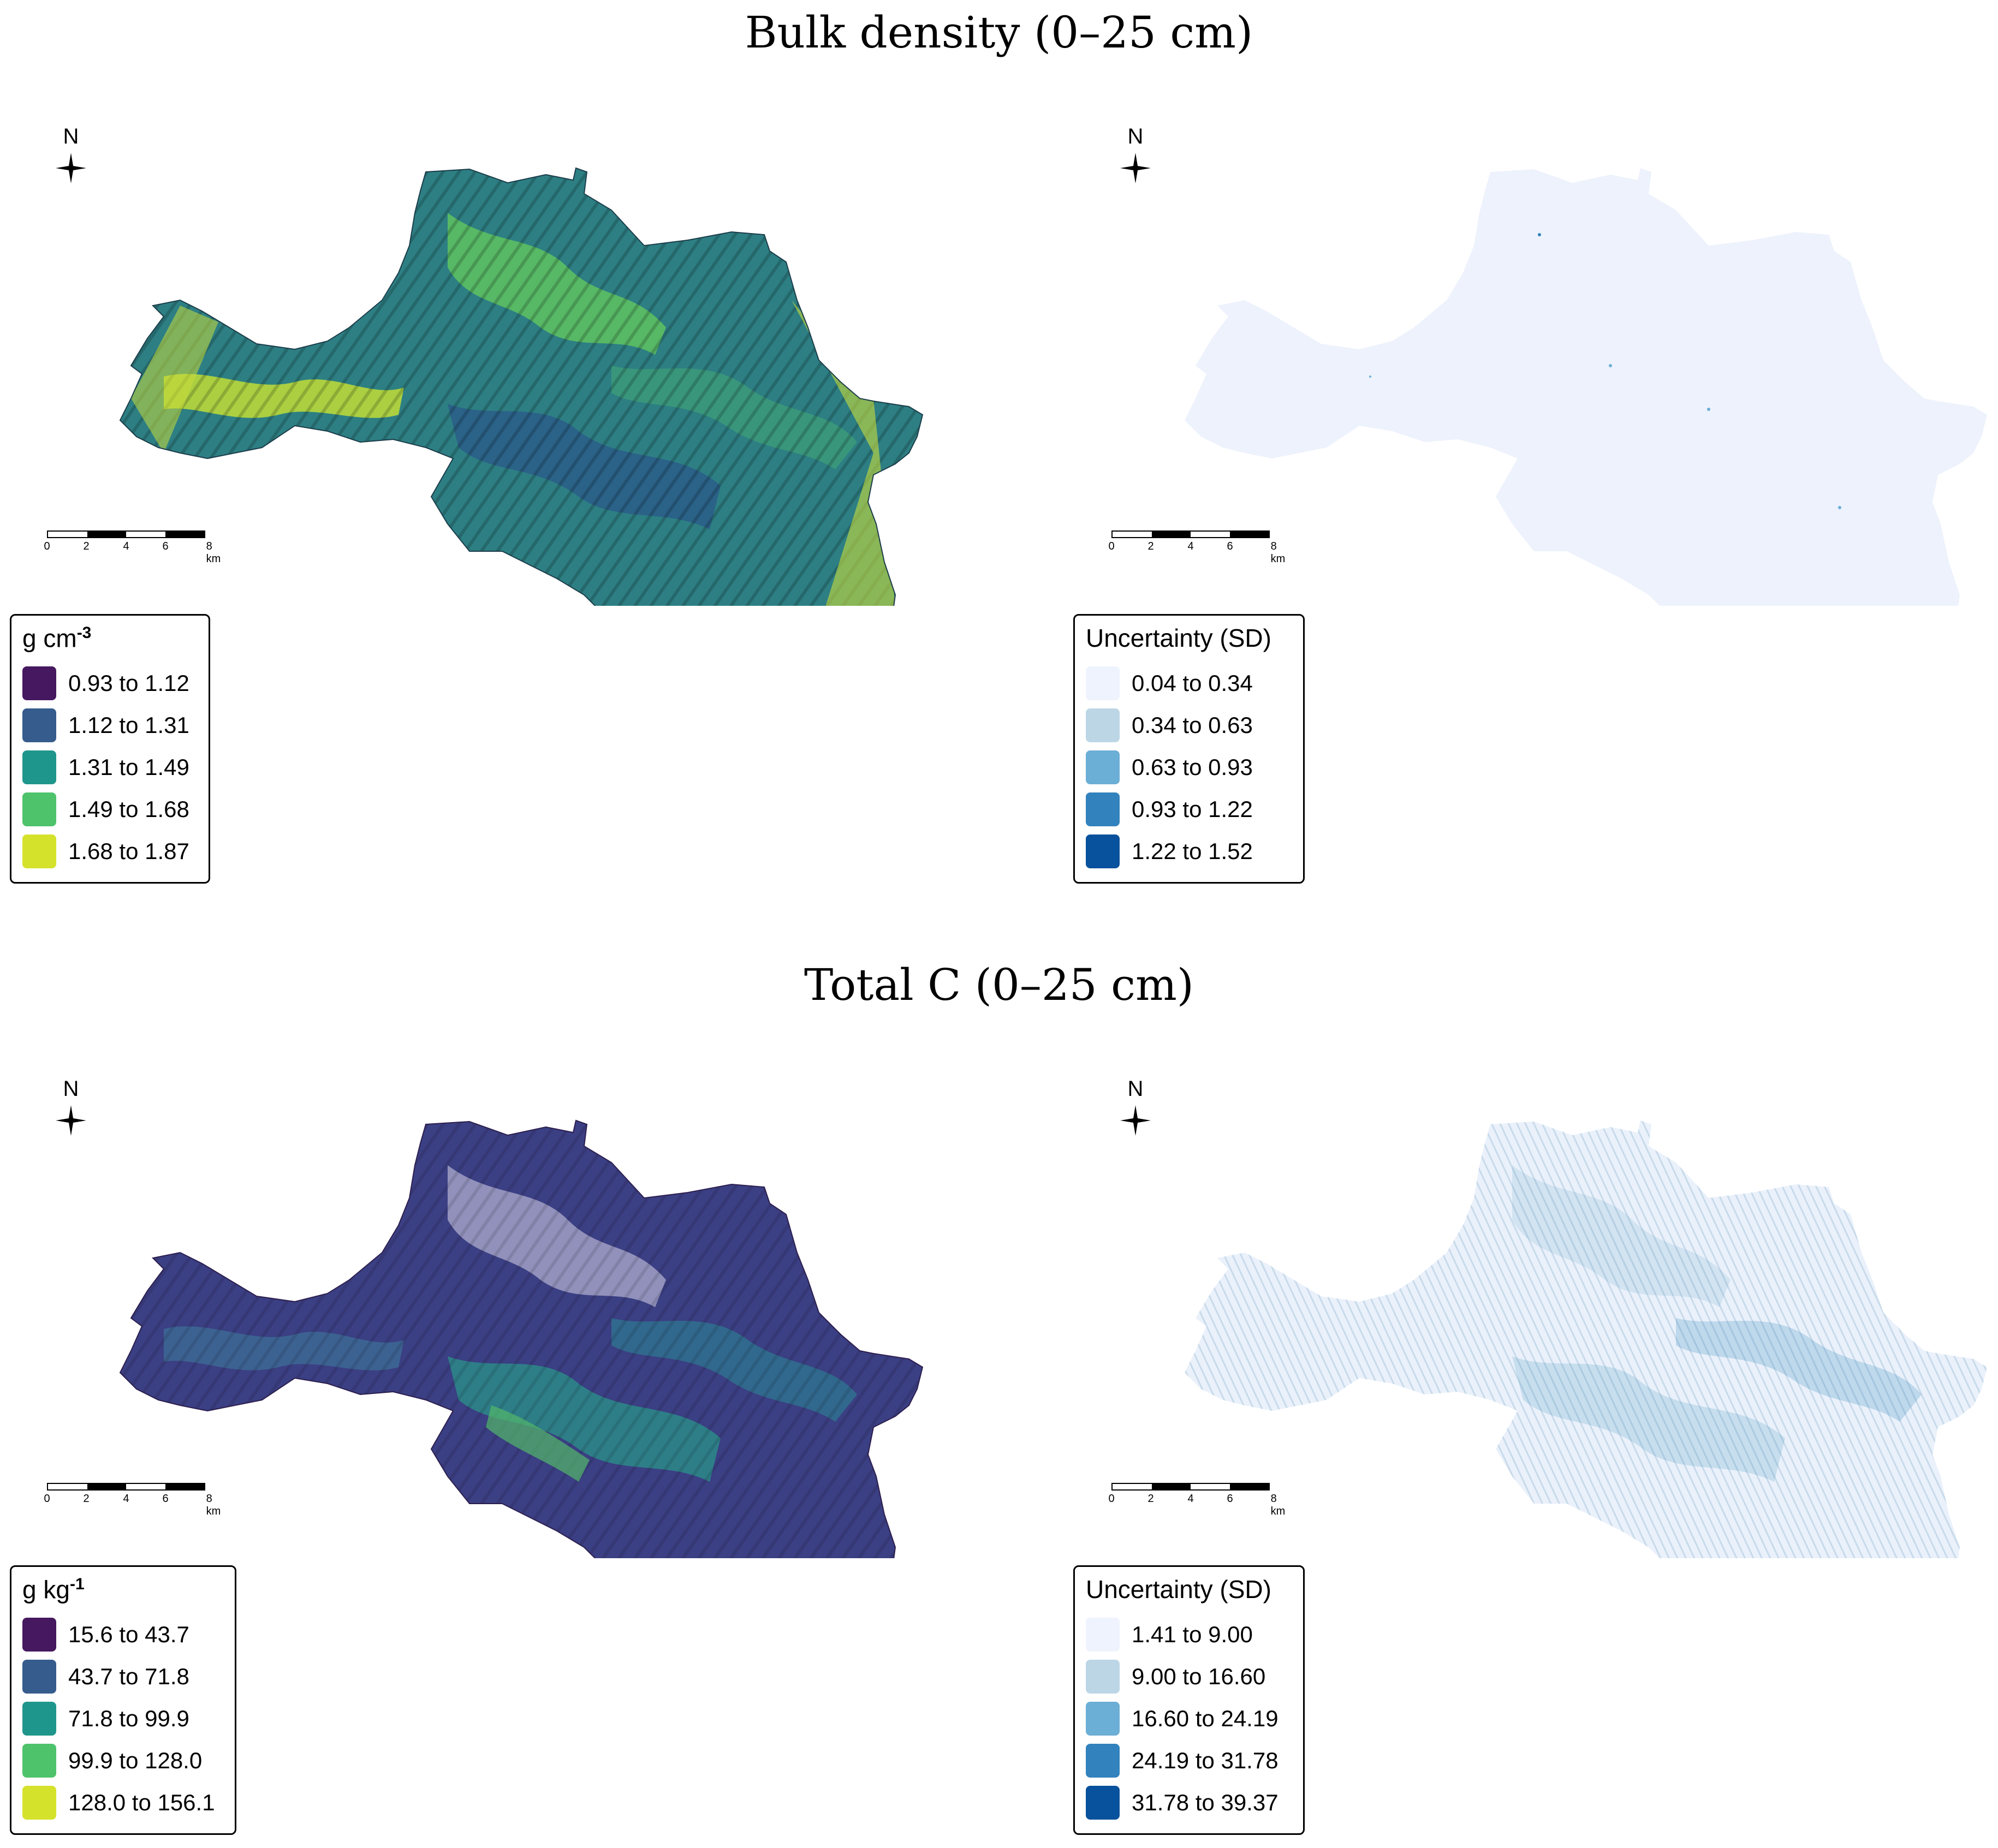 This screenshot has height=1848, width=1998. I want to click on bulk-density-map, so click(521, 387).